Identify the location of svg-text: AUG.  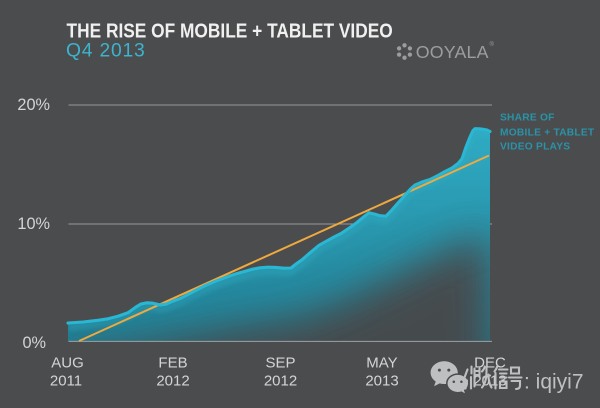
(67, 363).